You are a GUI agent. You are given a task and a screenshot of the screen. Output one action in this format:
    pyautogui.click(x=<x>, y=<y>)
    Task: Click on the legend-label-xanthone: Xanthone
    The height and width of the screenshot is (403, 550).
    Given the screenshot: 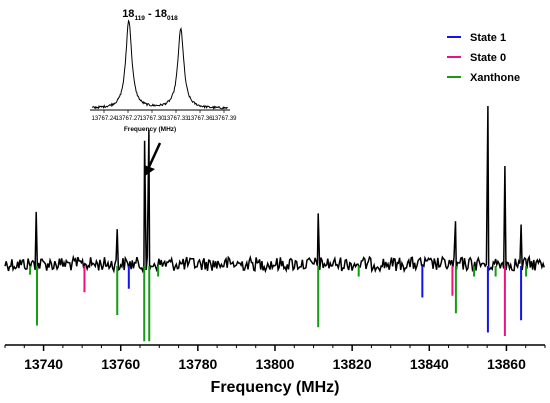 What is the action you would take?
    pyautogui.click(x=495, y=78)
    